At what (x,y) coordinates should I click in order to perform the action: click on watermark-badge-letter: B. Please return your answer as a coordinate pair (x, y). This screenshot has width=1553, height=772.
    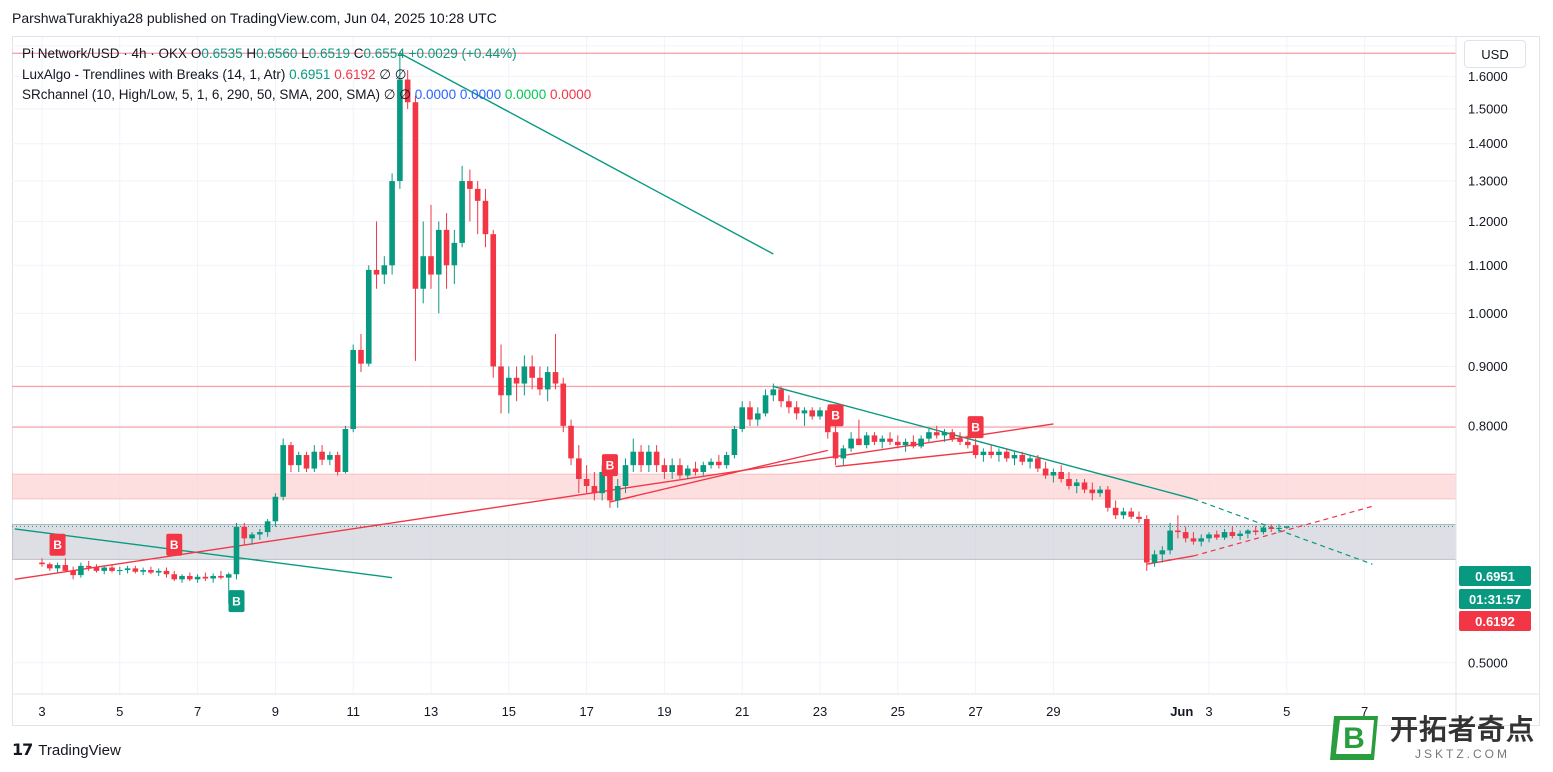
    Looking at the image, I should click on (1354, 738).